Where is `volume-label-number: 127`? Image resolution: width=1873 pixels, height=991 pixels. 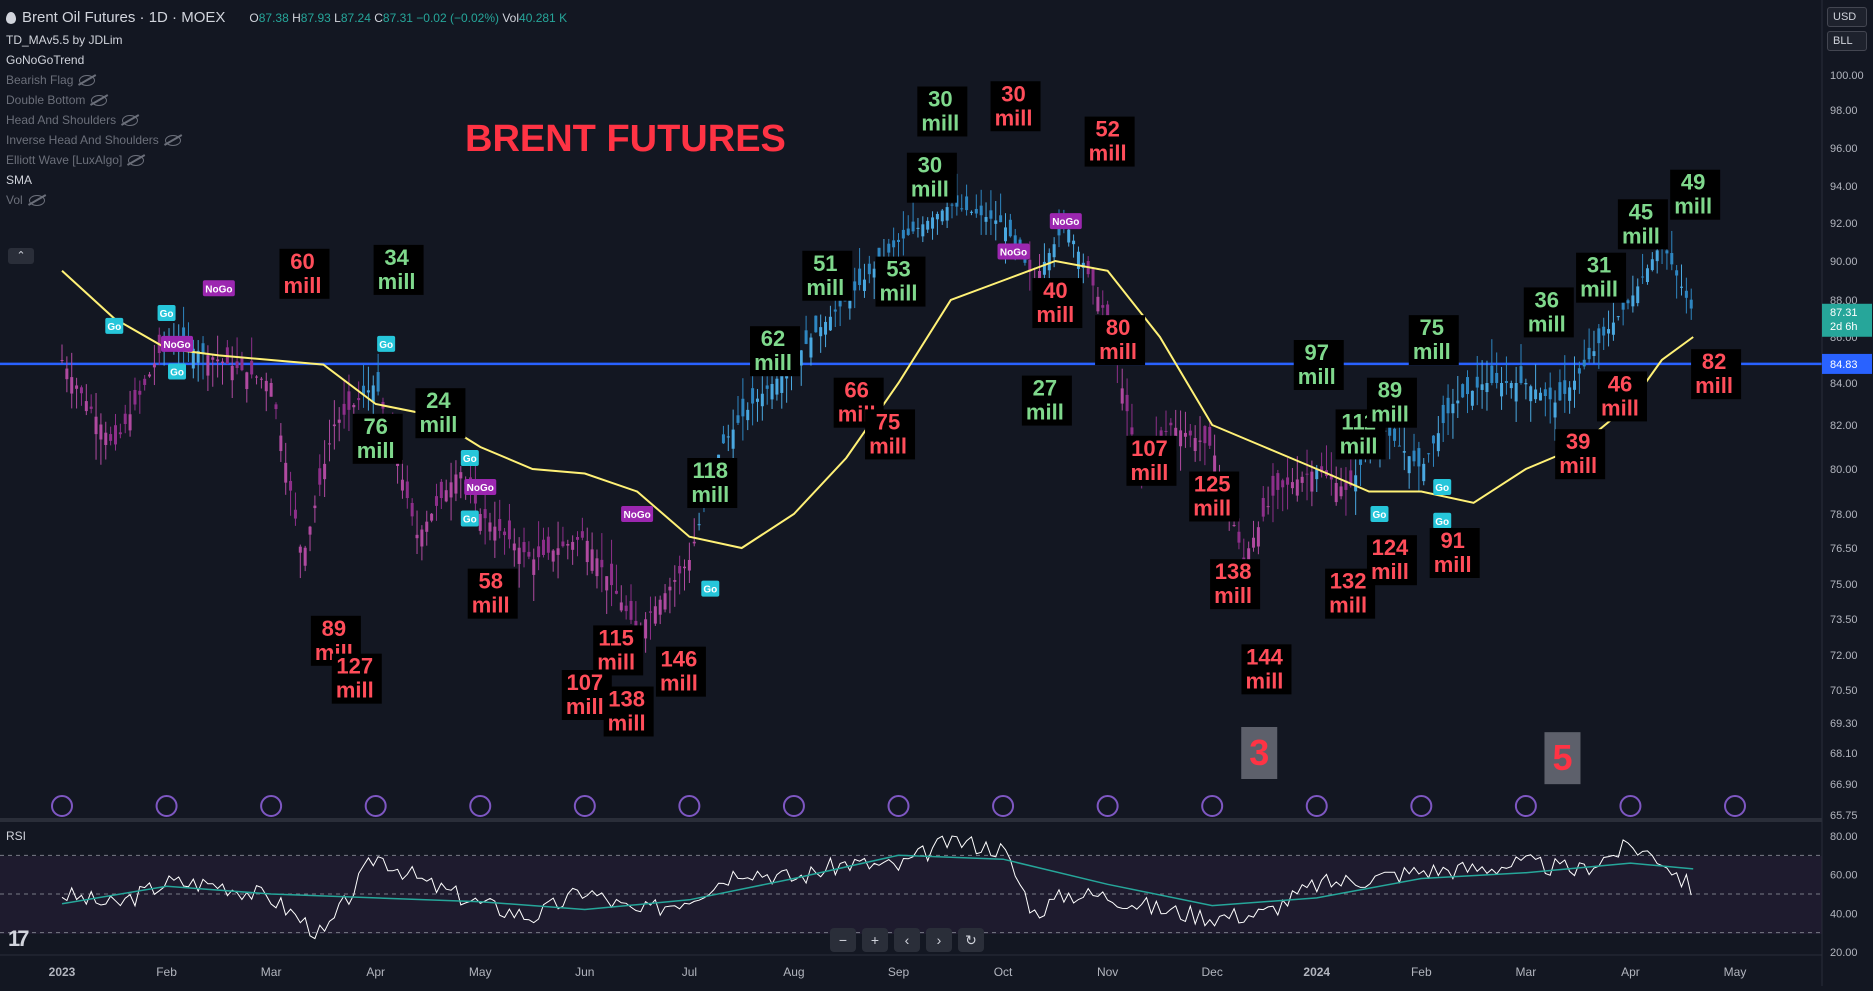 volume-label-number: 127 is located at coordinates (354, 666).